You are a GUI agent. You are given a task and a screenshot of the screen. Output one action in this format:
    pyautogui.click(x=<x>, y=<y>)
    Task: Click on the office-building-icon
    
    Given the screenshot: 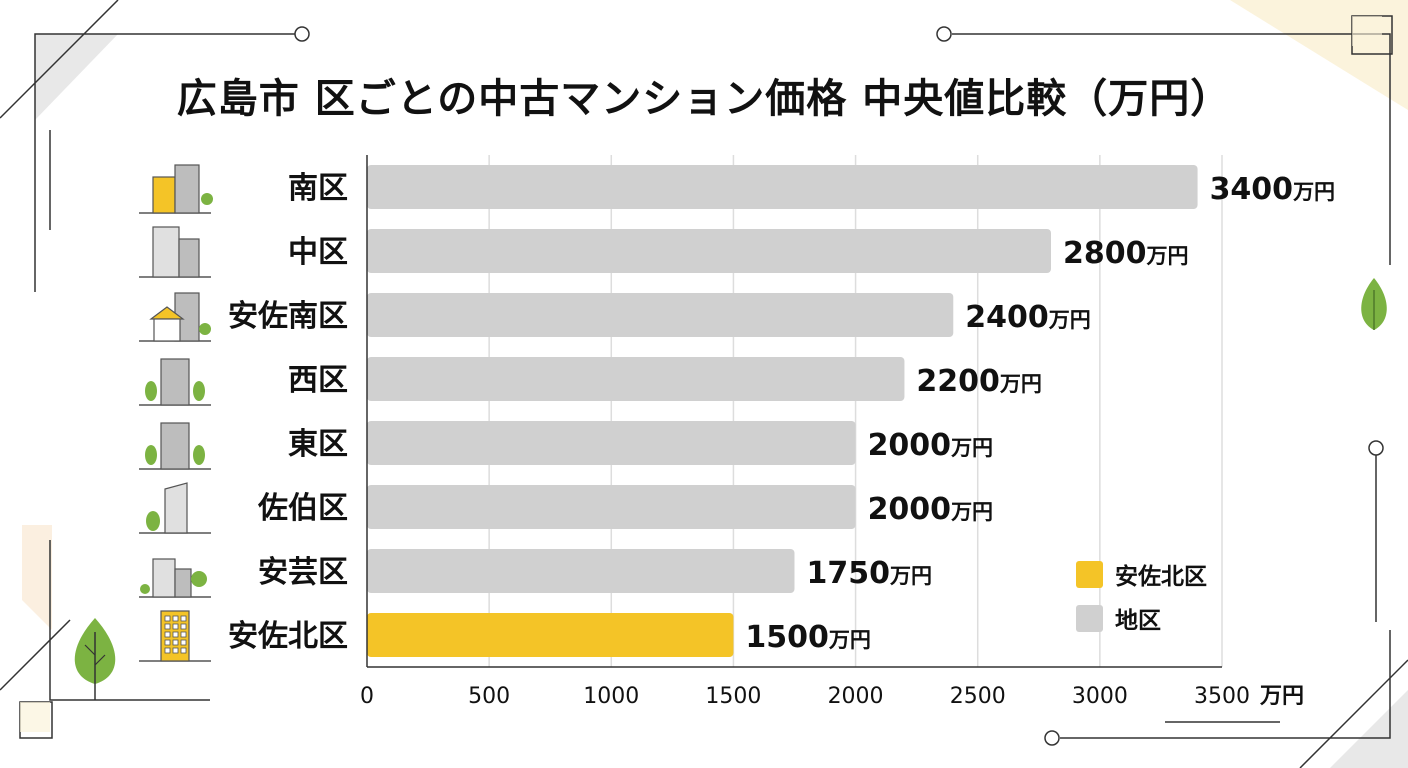 What is the action you would take?
    pyautogui.click(x=175, y=252)
    